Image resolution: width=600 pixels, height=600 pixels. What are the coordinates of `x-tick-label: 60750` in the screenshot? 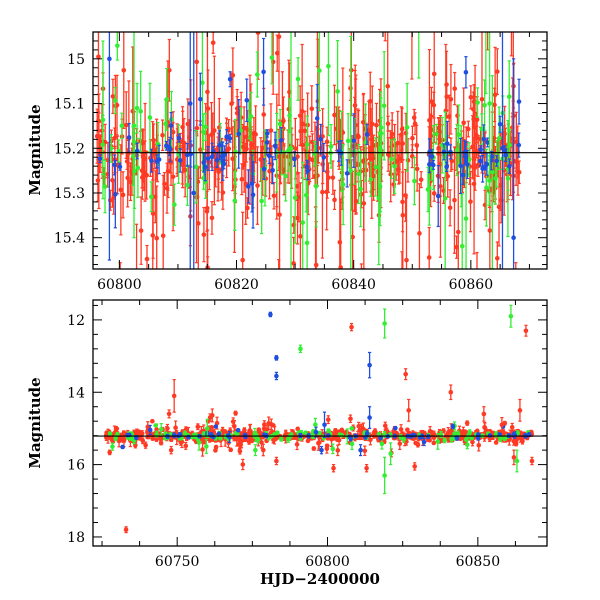 It's located at (177, 562).